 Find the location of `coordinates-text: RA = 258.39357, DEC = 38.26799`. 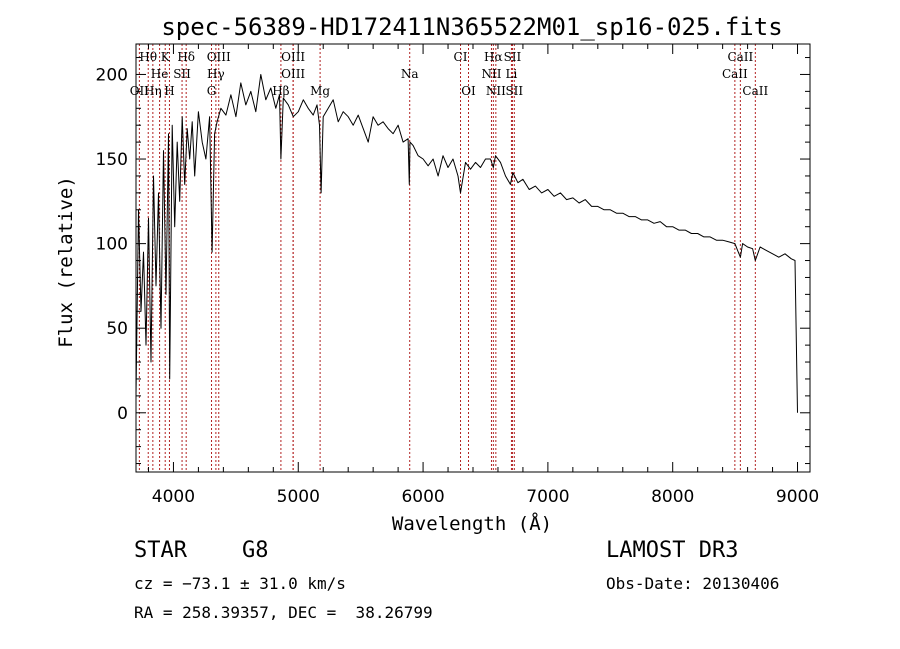

coordinates-text: RA = 258.39357, DEC = 38.26799 is located at coordinates (283, 612).